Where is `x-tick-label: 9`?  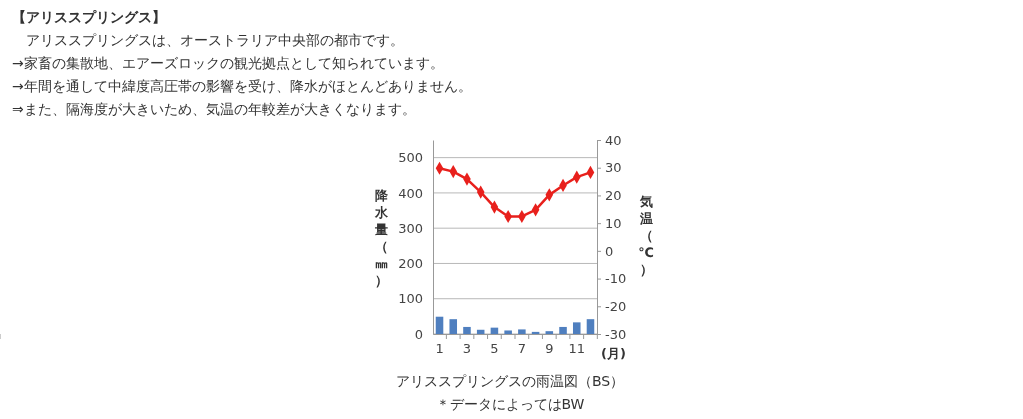
x-tick-label: 9 is located at coordinates (549, 349).